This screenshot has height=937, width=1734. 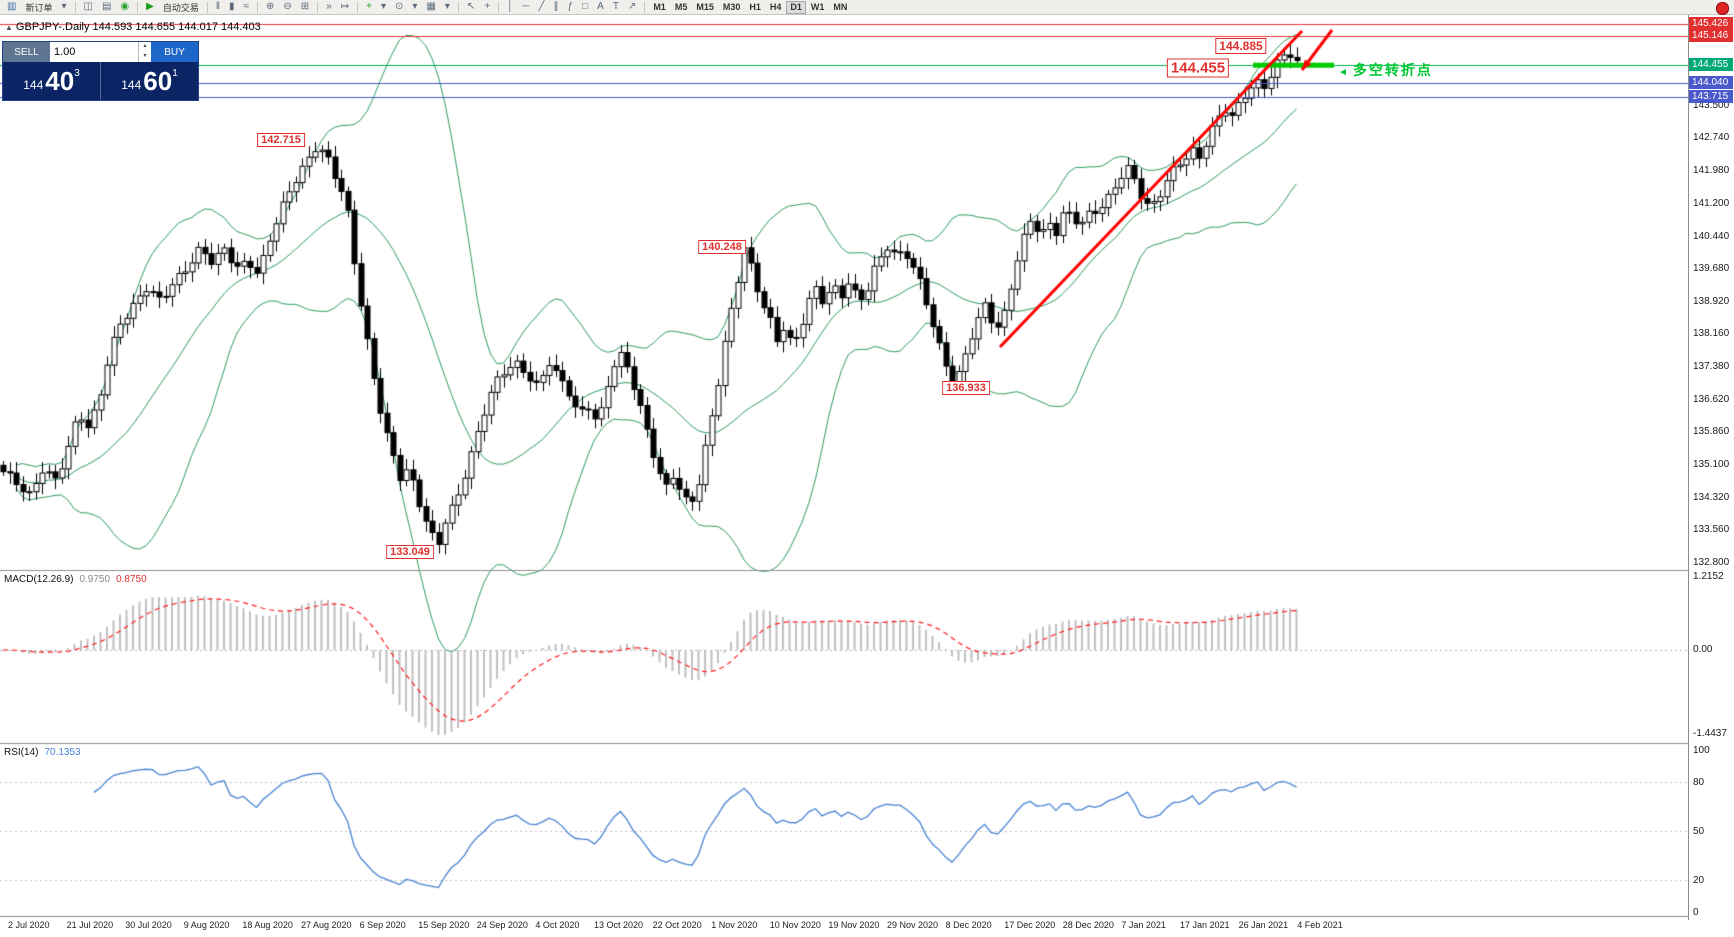 I want to click on timeframe-m1: M1, so click(x=659, y=7).